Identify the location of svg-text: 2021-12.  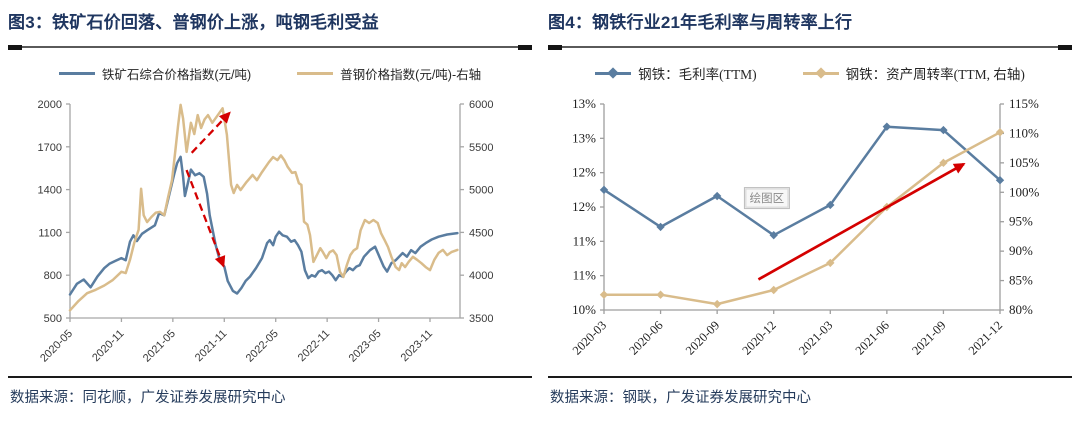
(985, 337).